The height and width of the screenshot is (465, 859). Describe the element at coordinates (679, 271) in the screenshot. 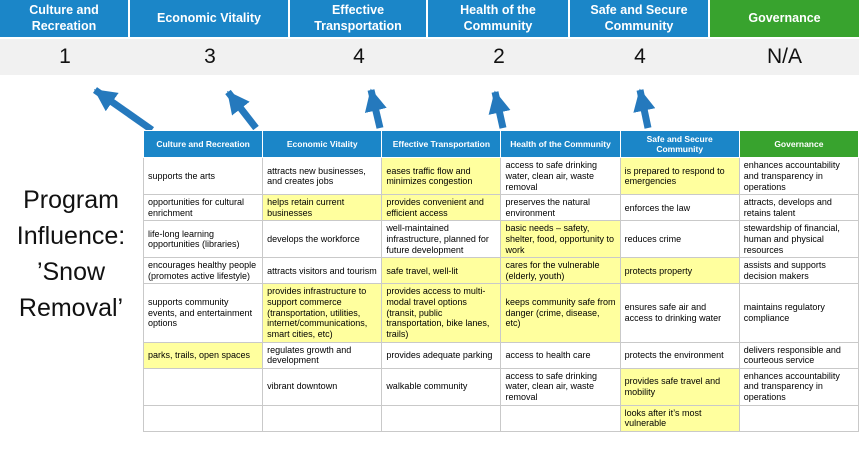

I see `table-cell: protects property` at that location.